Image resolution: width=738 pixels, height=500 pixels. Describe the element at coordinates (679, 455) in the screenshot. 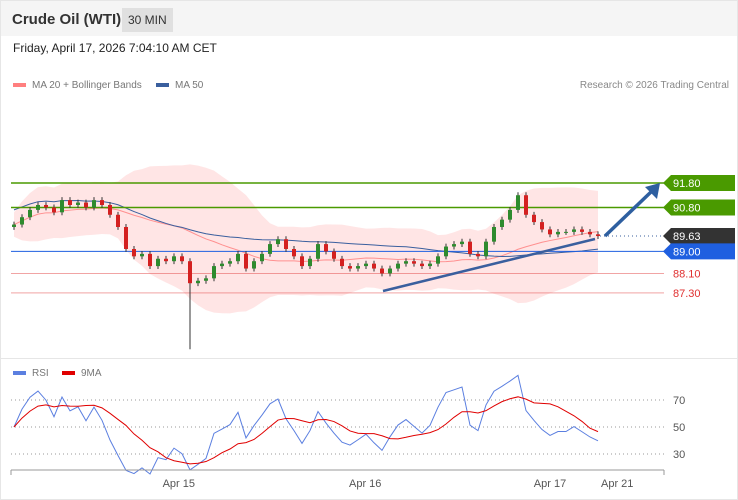

I see `rsi-level-label: 30` at that location.